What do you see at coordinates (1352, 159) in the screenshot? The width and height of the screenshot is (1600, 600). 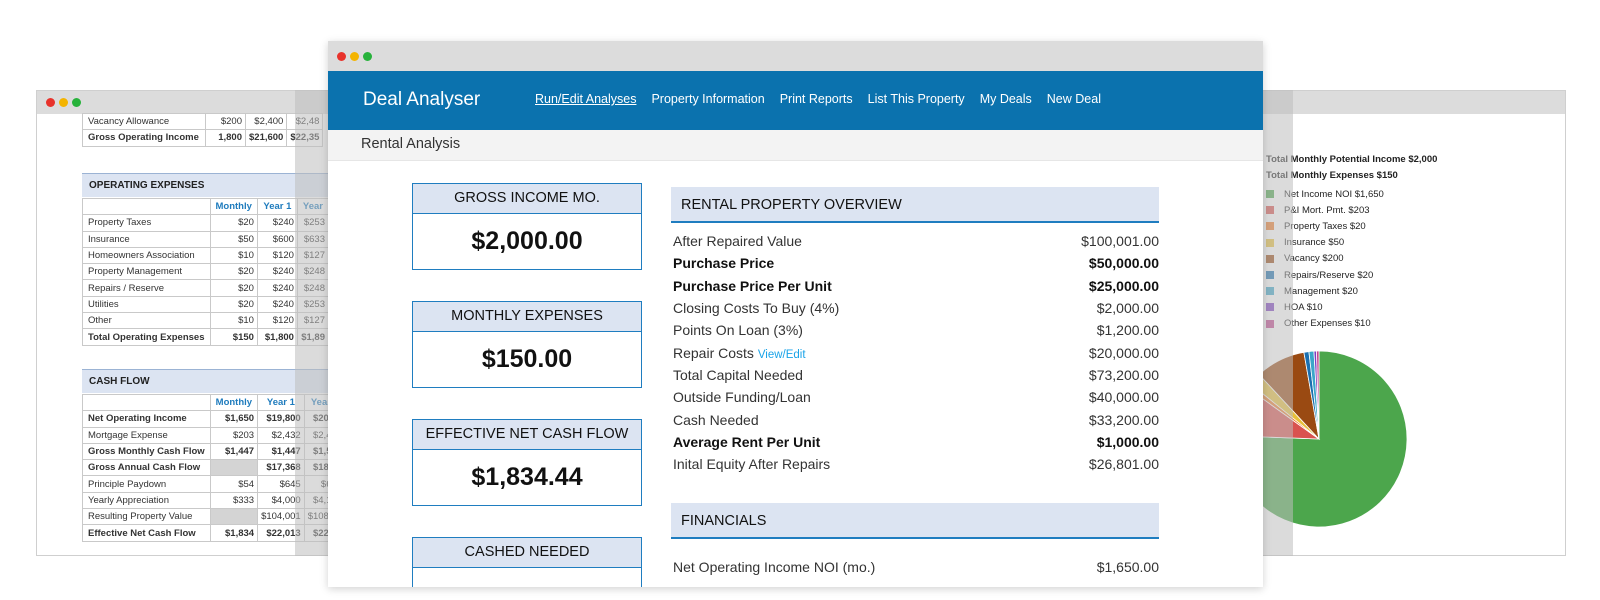 I see `legend-title-income: Total Monthly Potential Income $2,000` at bounding box center [1352, 159].